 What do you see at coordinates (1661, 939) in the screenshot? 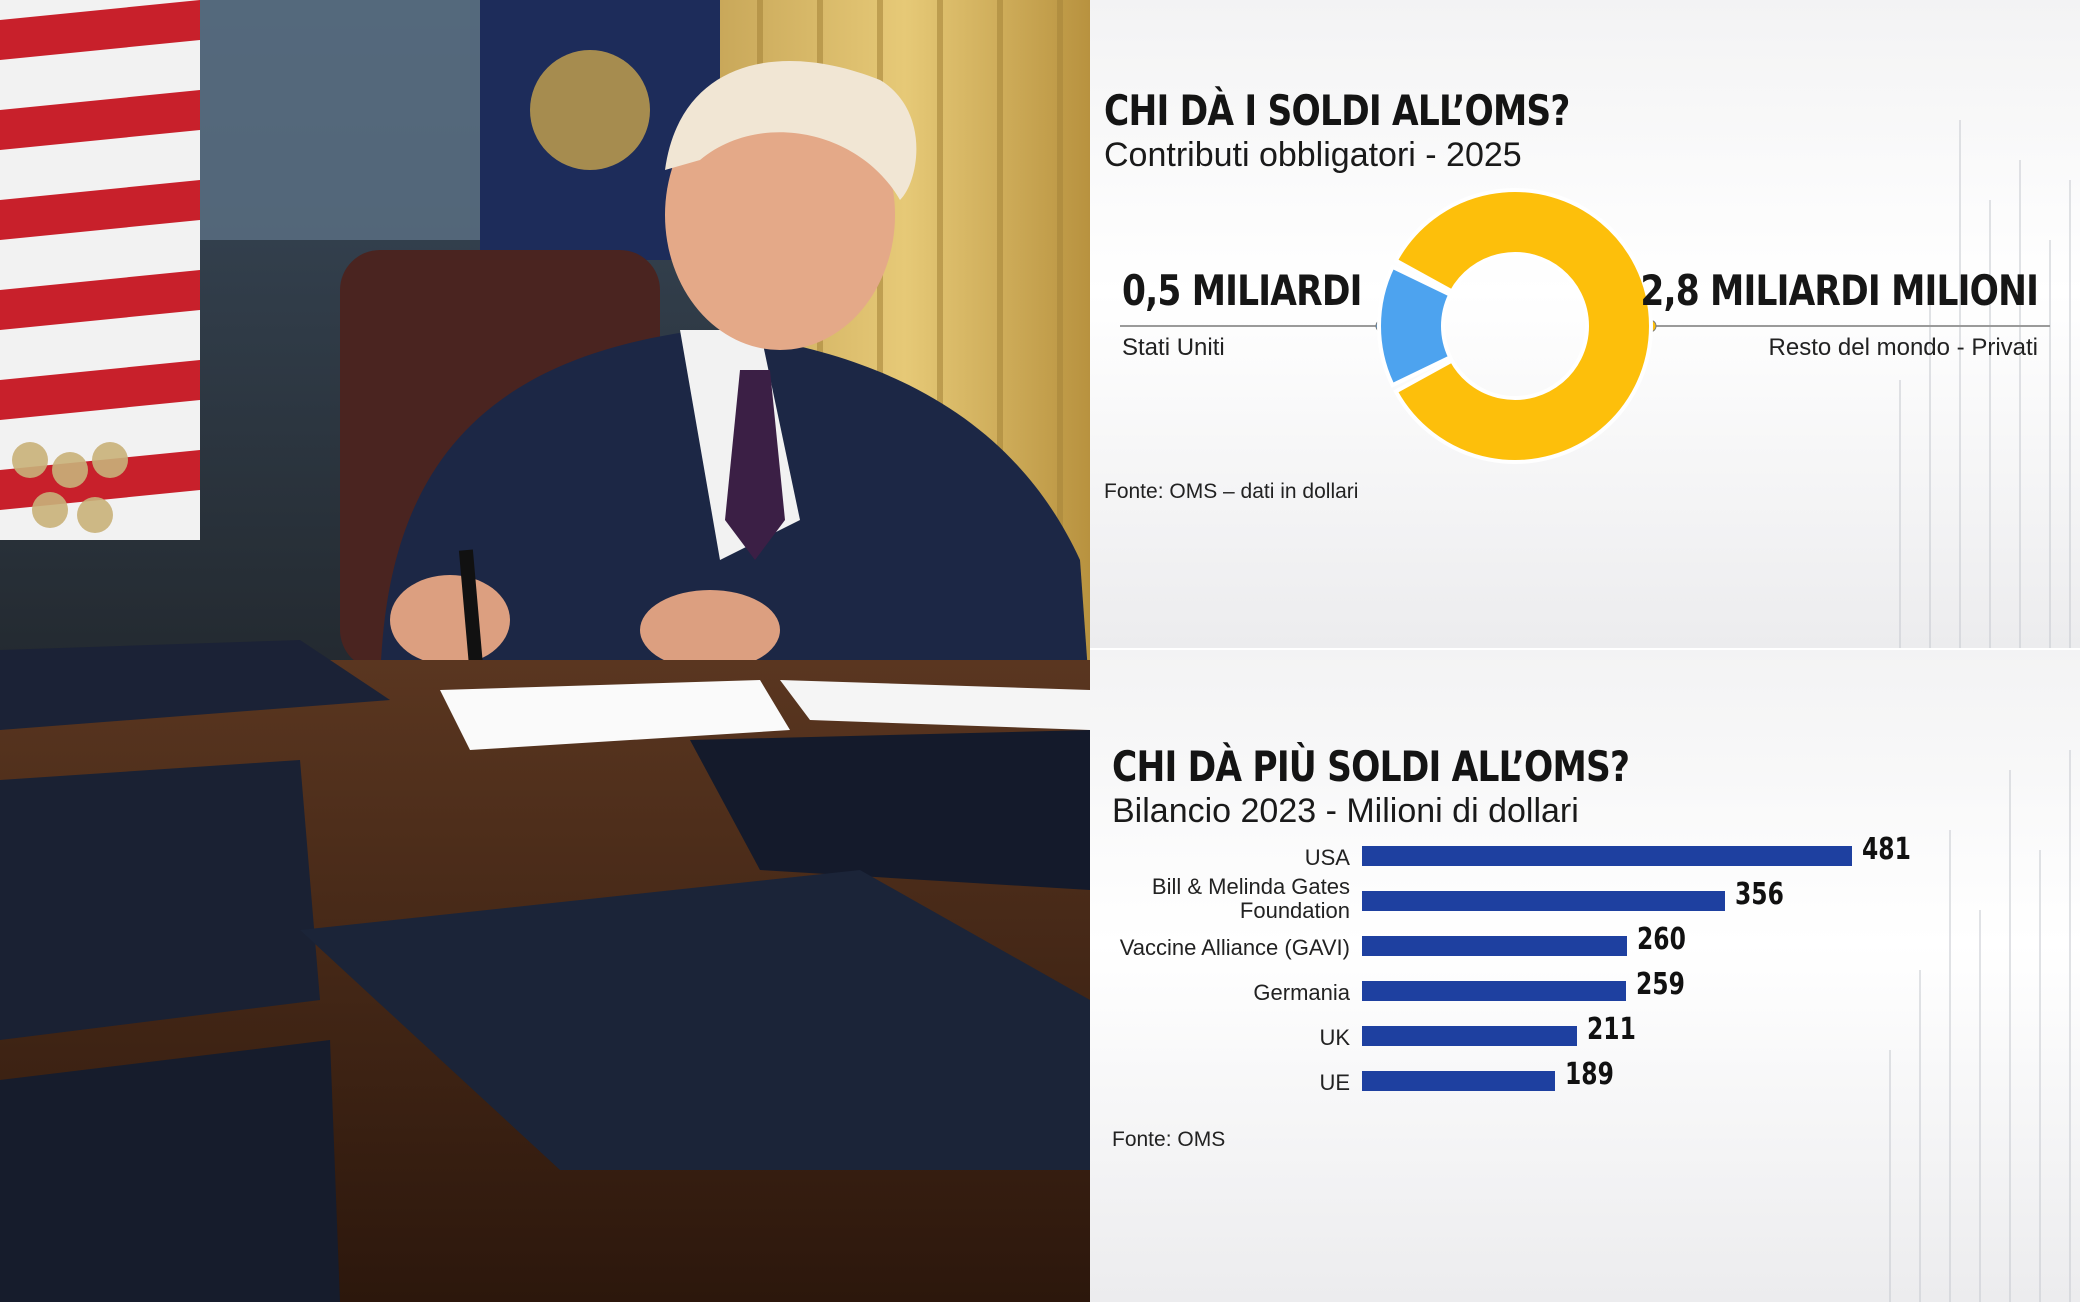
I see `bar-value-label: 260` at bounding box center [1661, 939].